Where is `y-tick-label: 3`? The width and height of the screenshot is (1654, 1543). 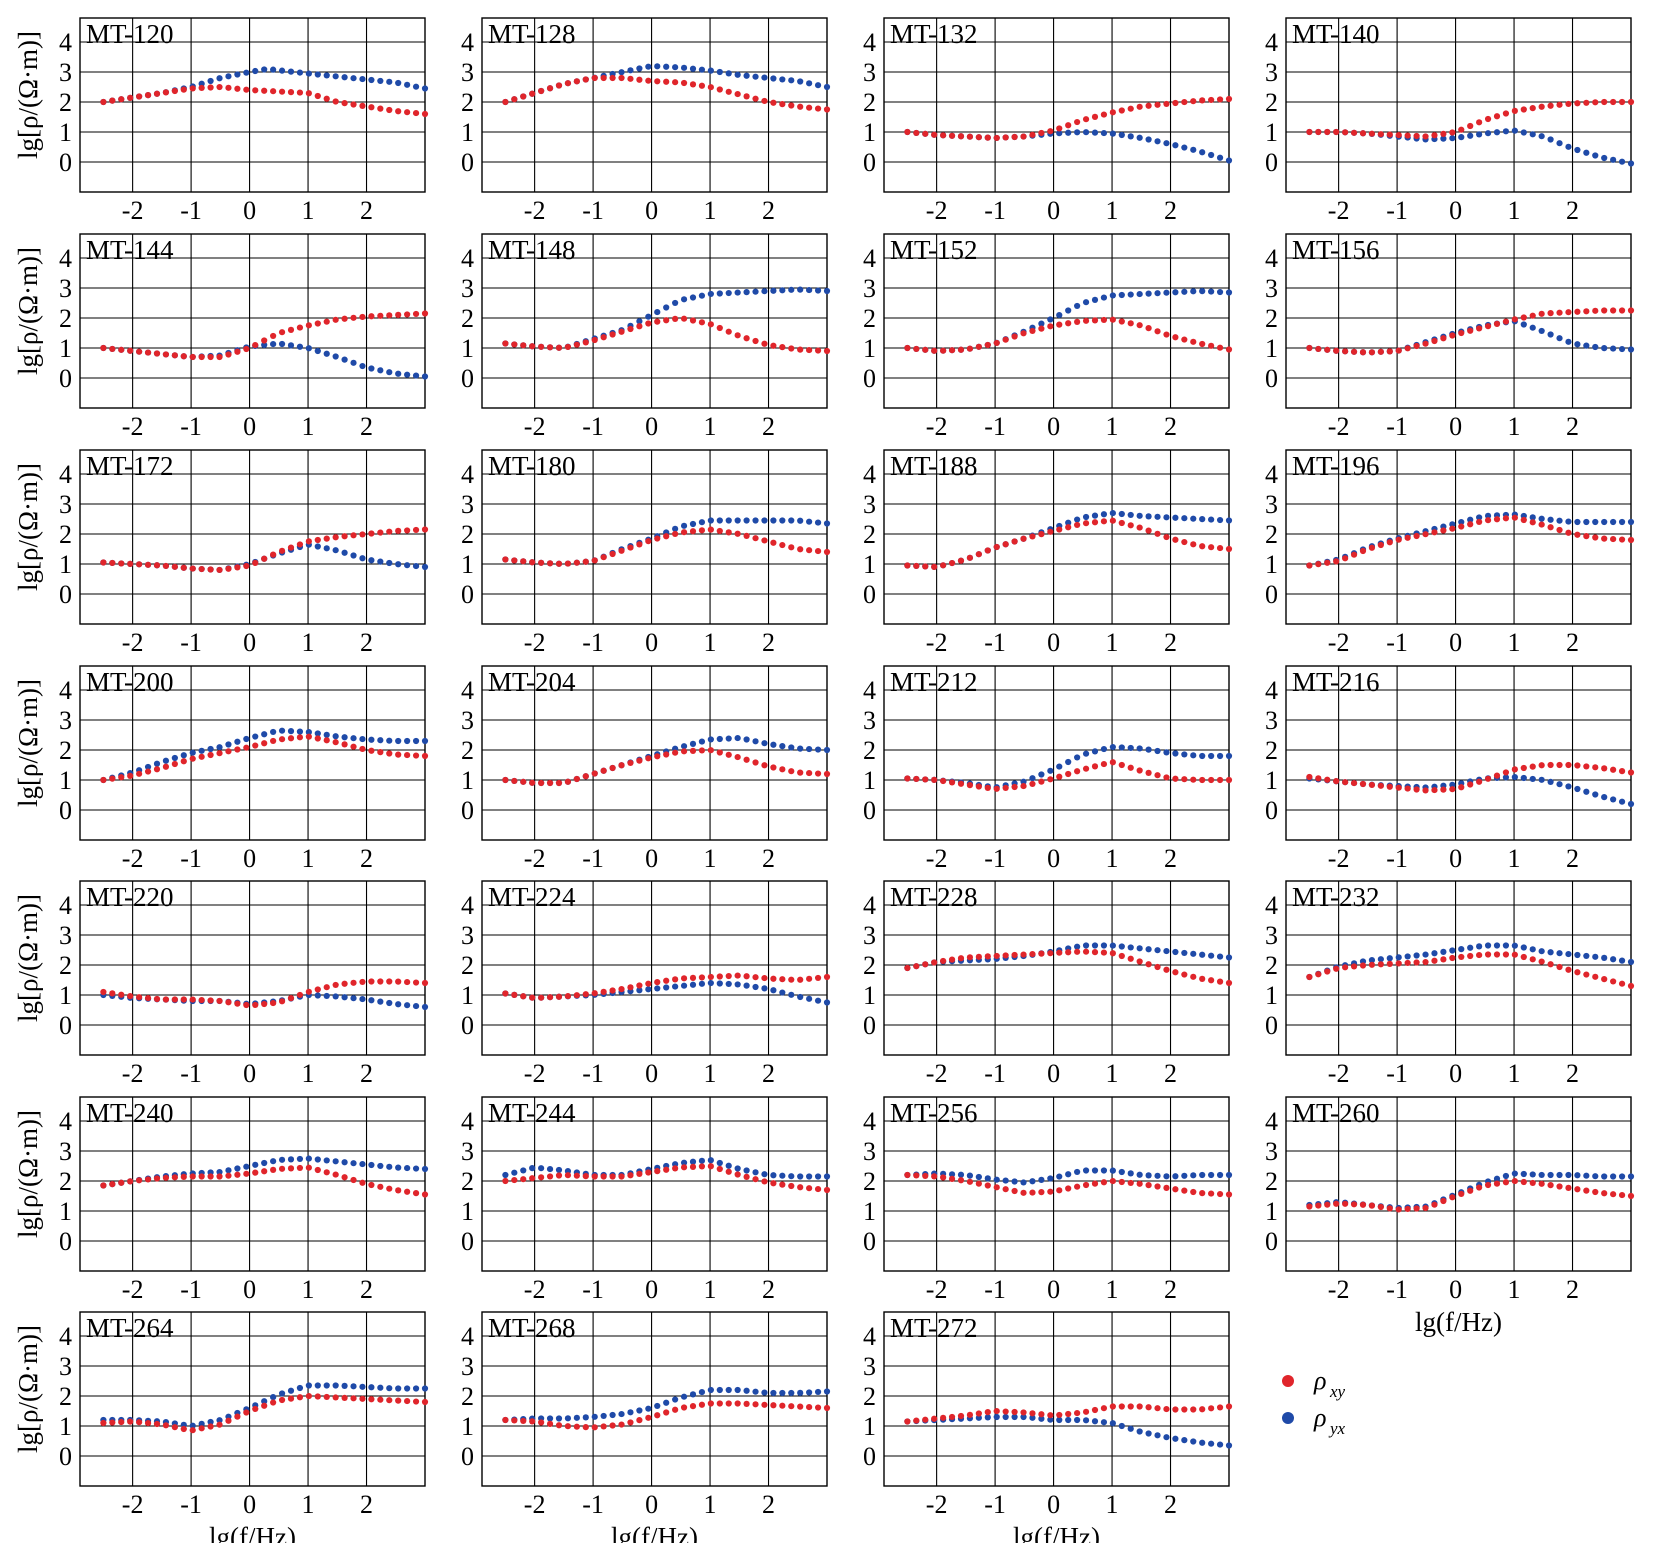 y-tick-label: 3 is located at coordinates (467, 288).